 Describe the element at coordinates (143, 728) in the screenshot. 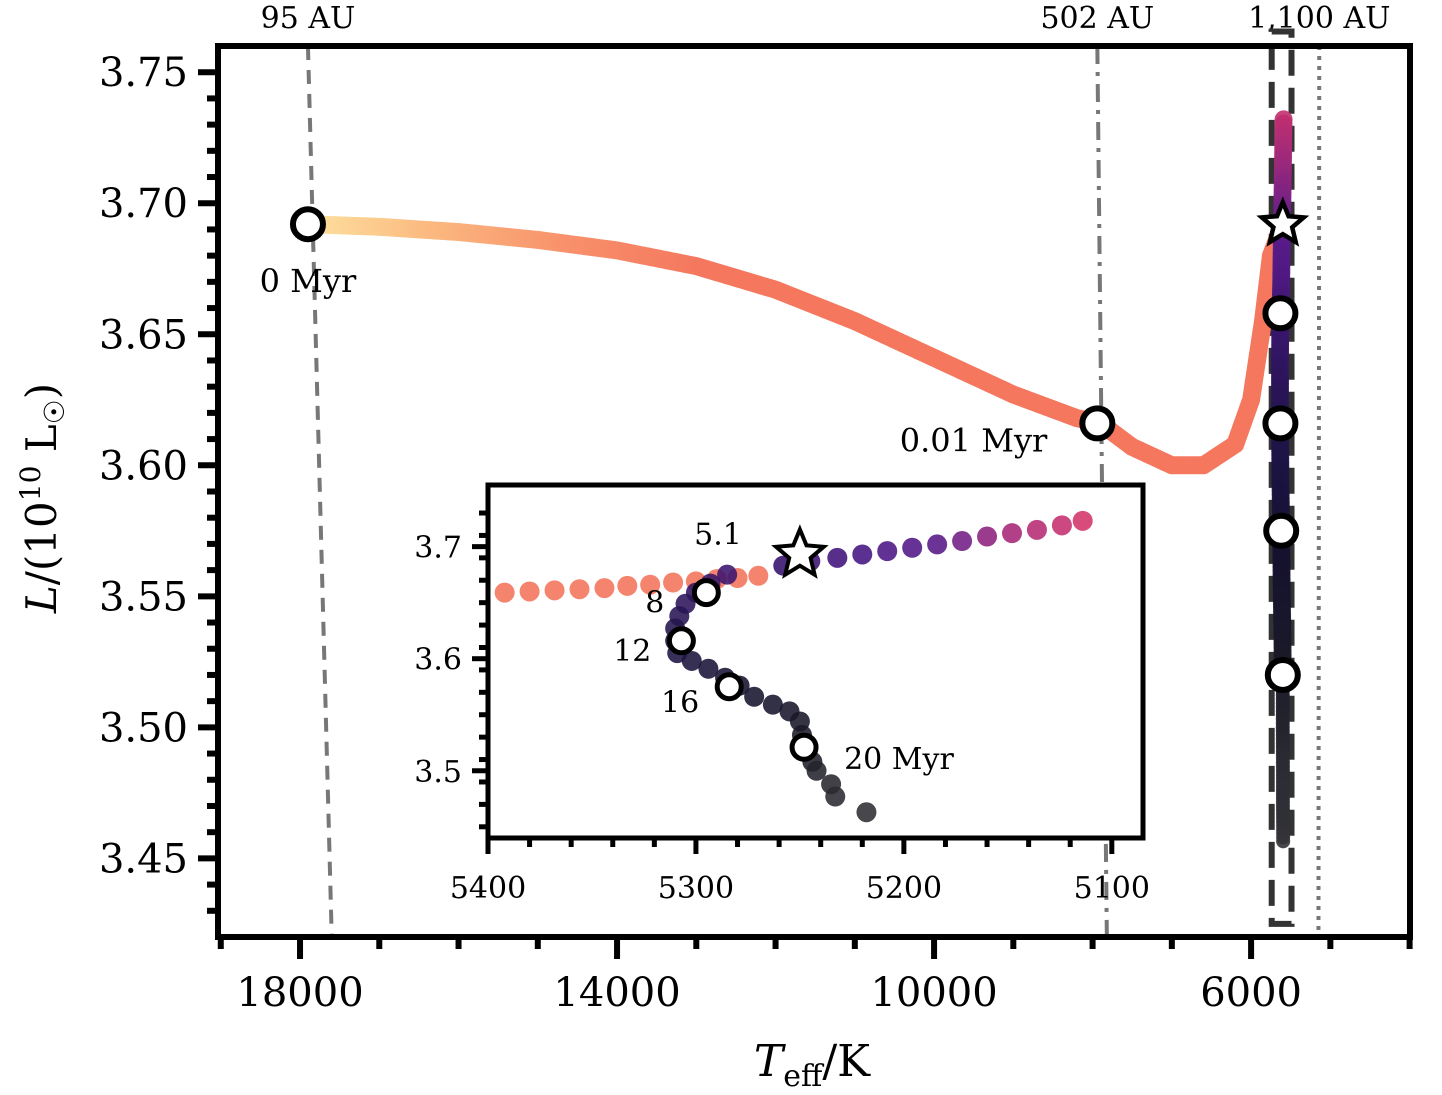

I see `y-tick-label: 3.50` at that location.